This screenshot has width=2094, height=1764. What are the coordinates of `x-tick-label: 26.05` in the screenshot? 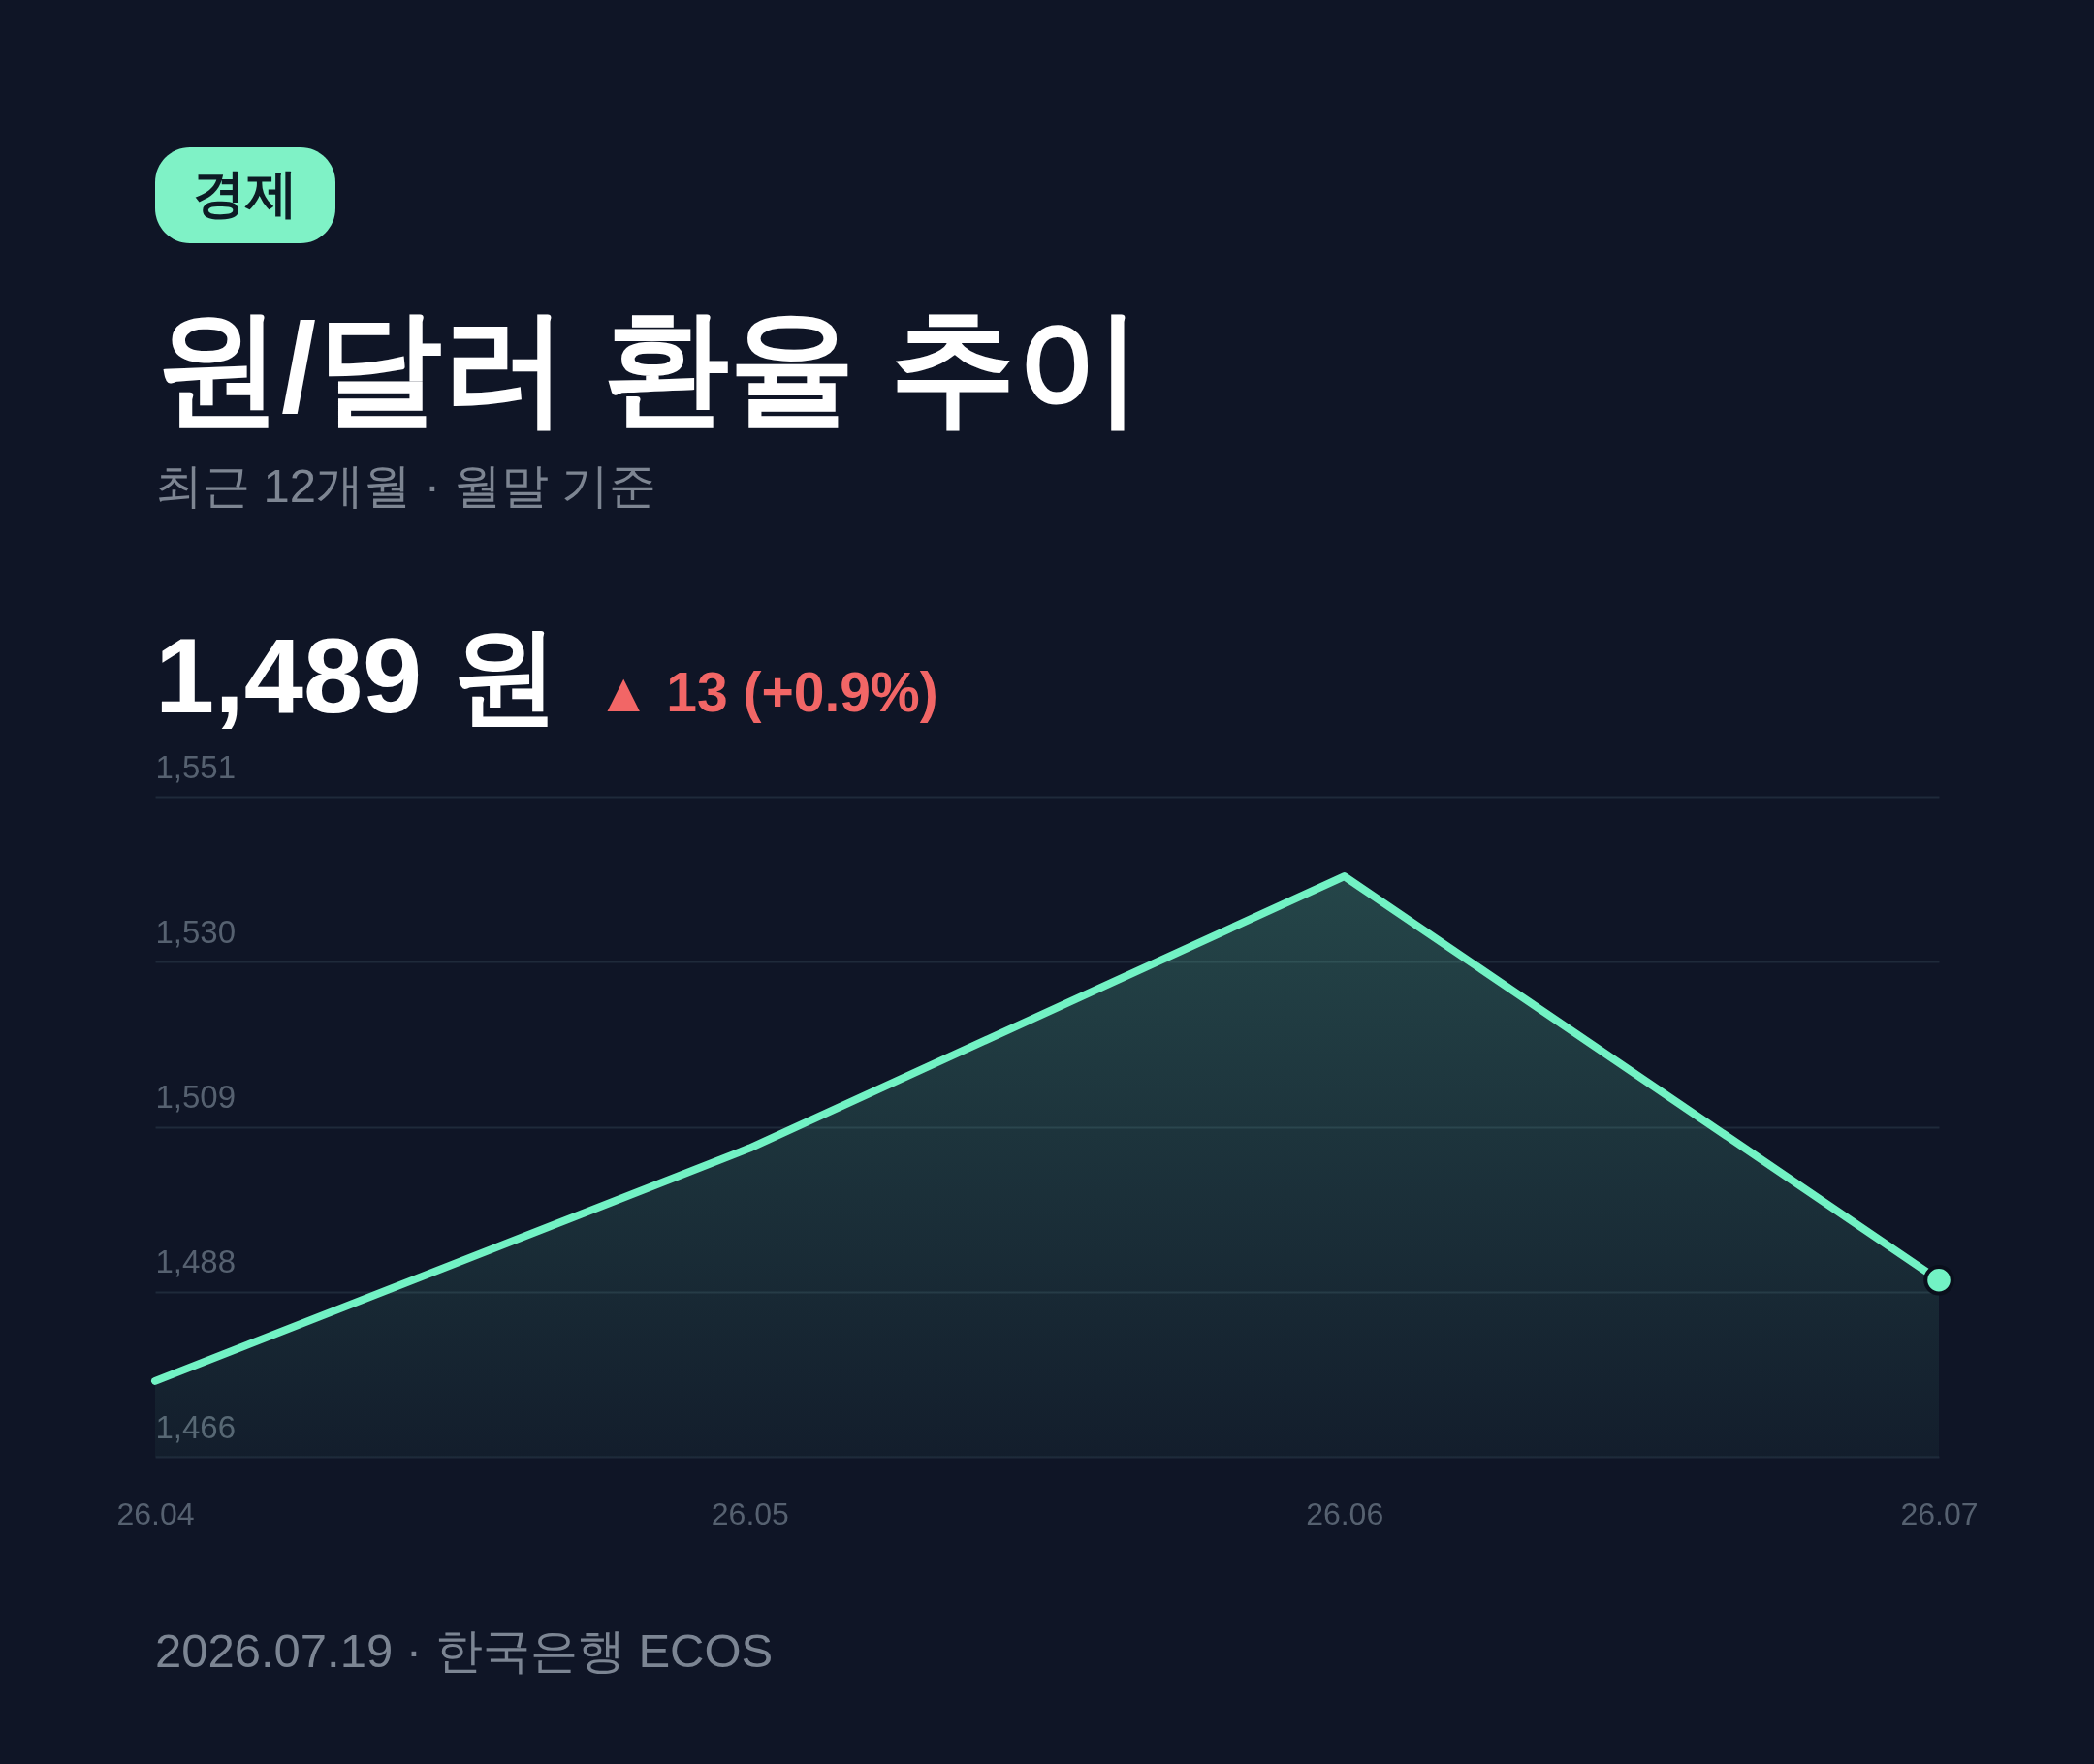 It's located at (750, 1514).